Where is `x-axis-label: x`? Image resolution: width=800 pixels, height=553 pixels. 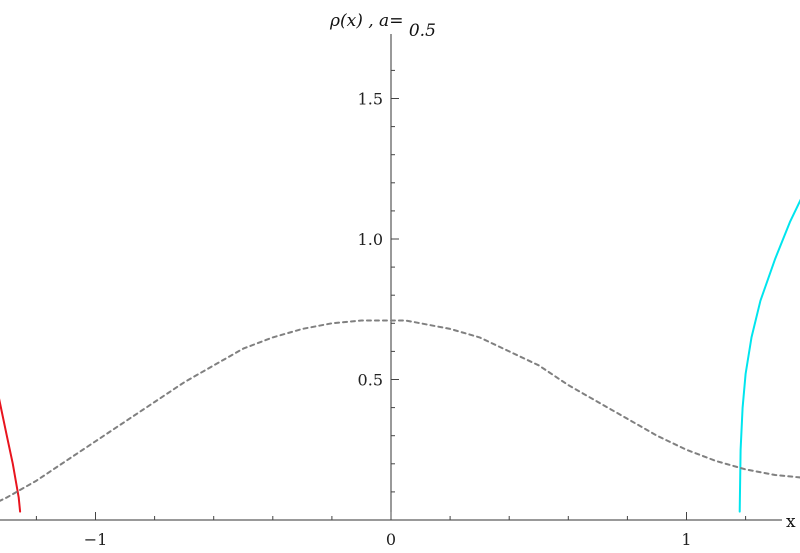 x-axis-label: x is located at coordinates (791, 522).